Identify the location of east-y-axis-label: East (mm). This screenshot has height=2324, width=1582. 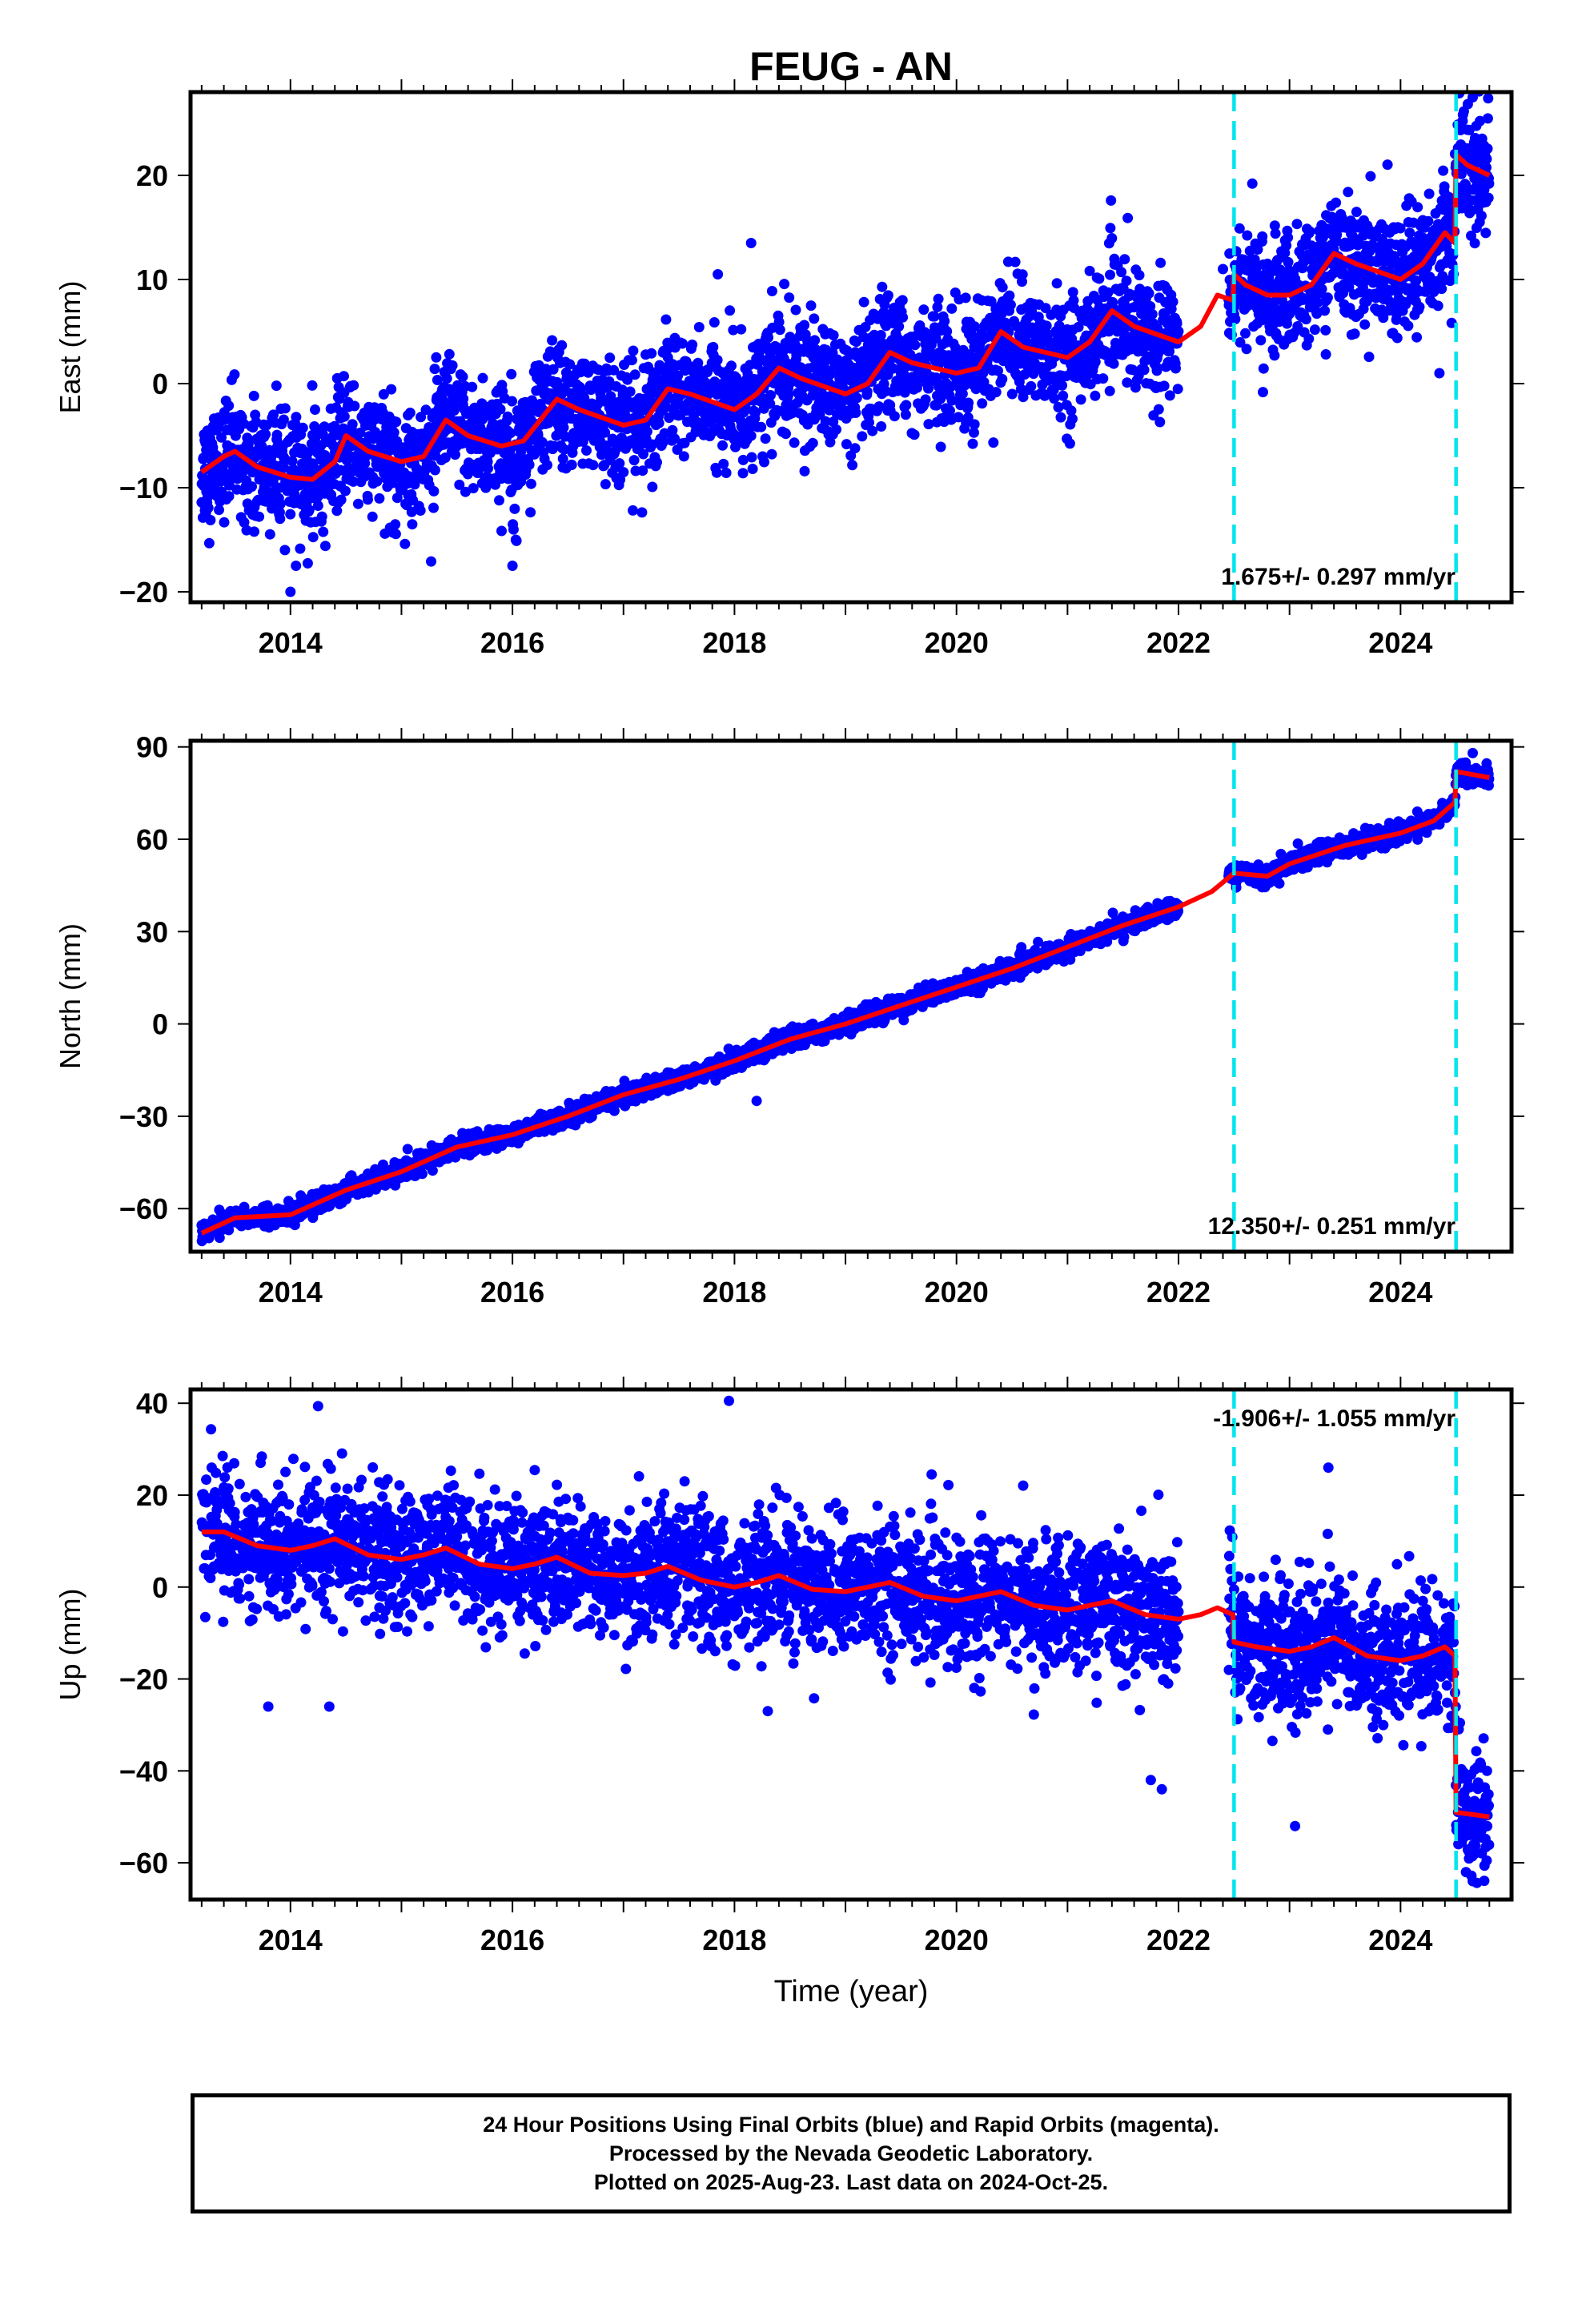
(70, 347).